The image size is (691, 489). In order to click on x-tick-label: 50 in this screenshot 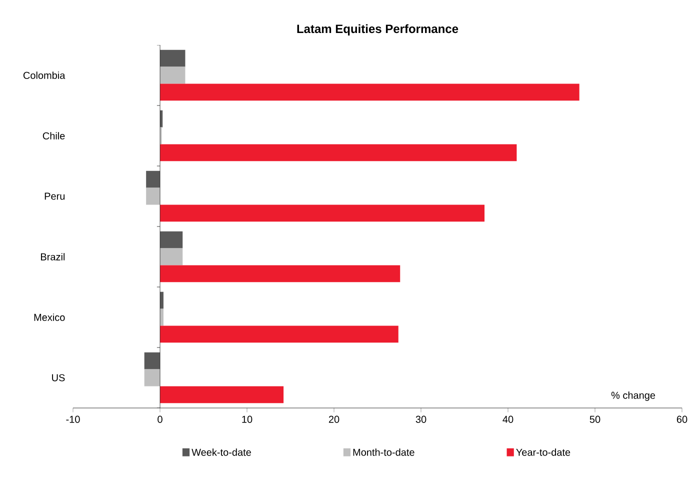, I will do `click(595, 419)`.